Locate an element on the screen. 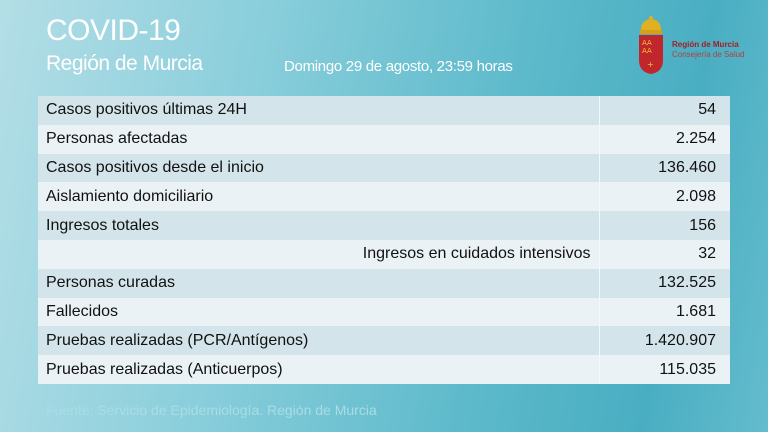 The image size is (768, 432). table-row: Ingresos en cuidados intensivos 32 is located at coordinates (384, 254).